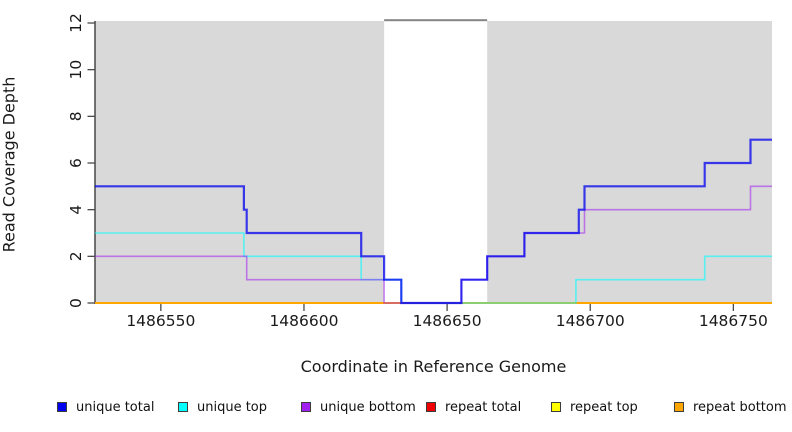 This screenshot has height=432, width=792. I want to click on y-axis-title: Read Coverage Depth, so click(9, 164).